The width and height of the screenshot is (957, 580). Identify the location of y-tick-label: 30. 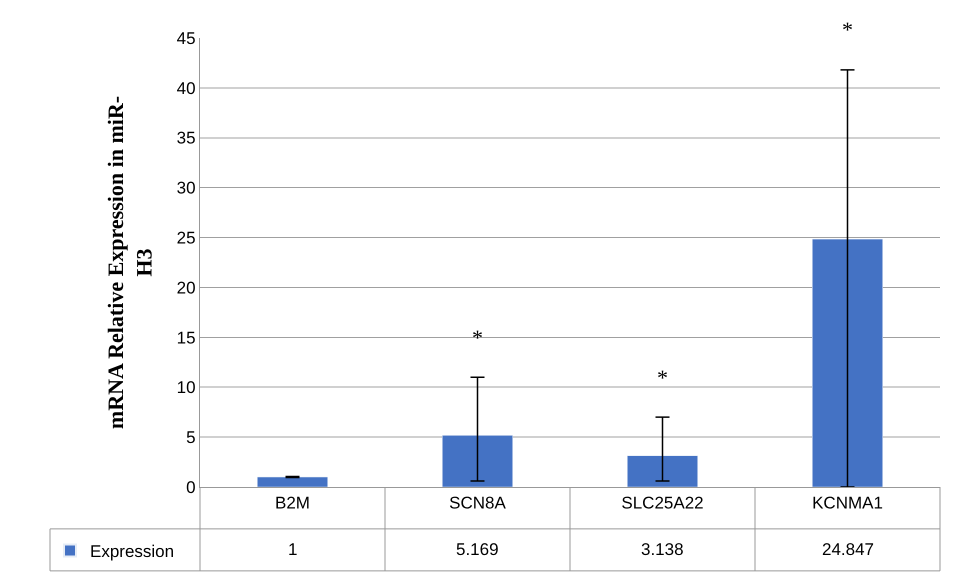
(186, 188).